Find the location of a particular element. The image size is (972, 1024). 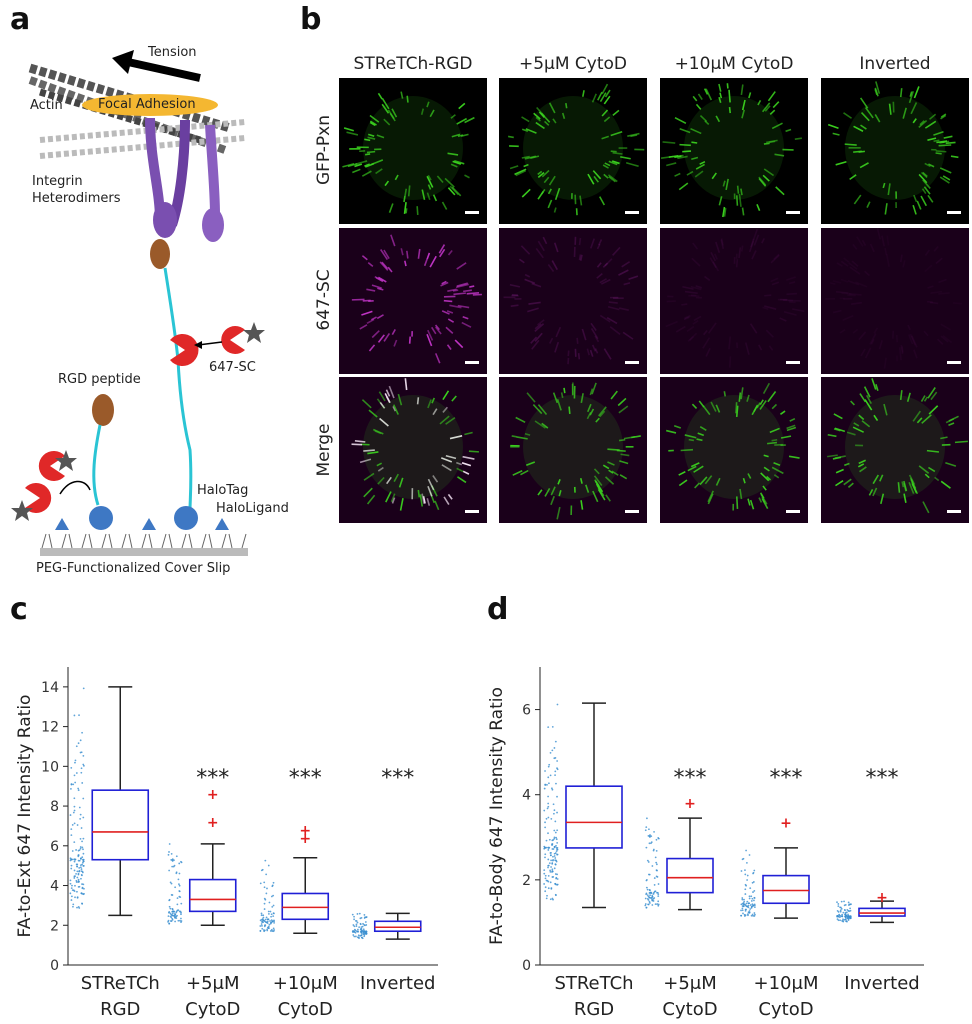

box is located at coordinates (690, 875).